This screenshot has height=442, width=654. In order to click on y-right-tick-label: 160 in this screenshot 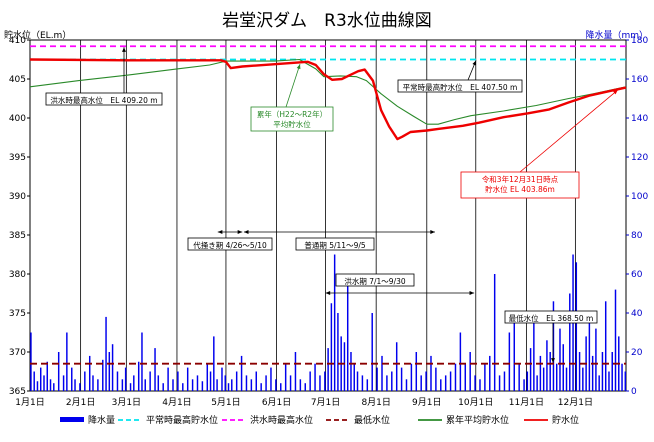, I will do `click(639, 80)`.